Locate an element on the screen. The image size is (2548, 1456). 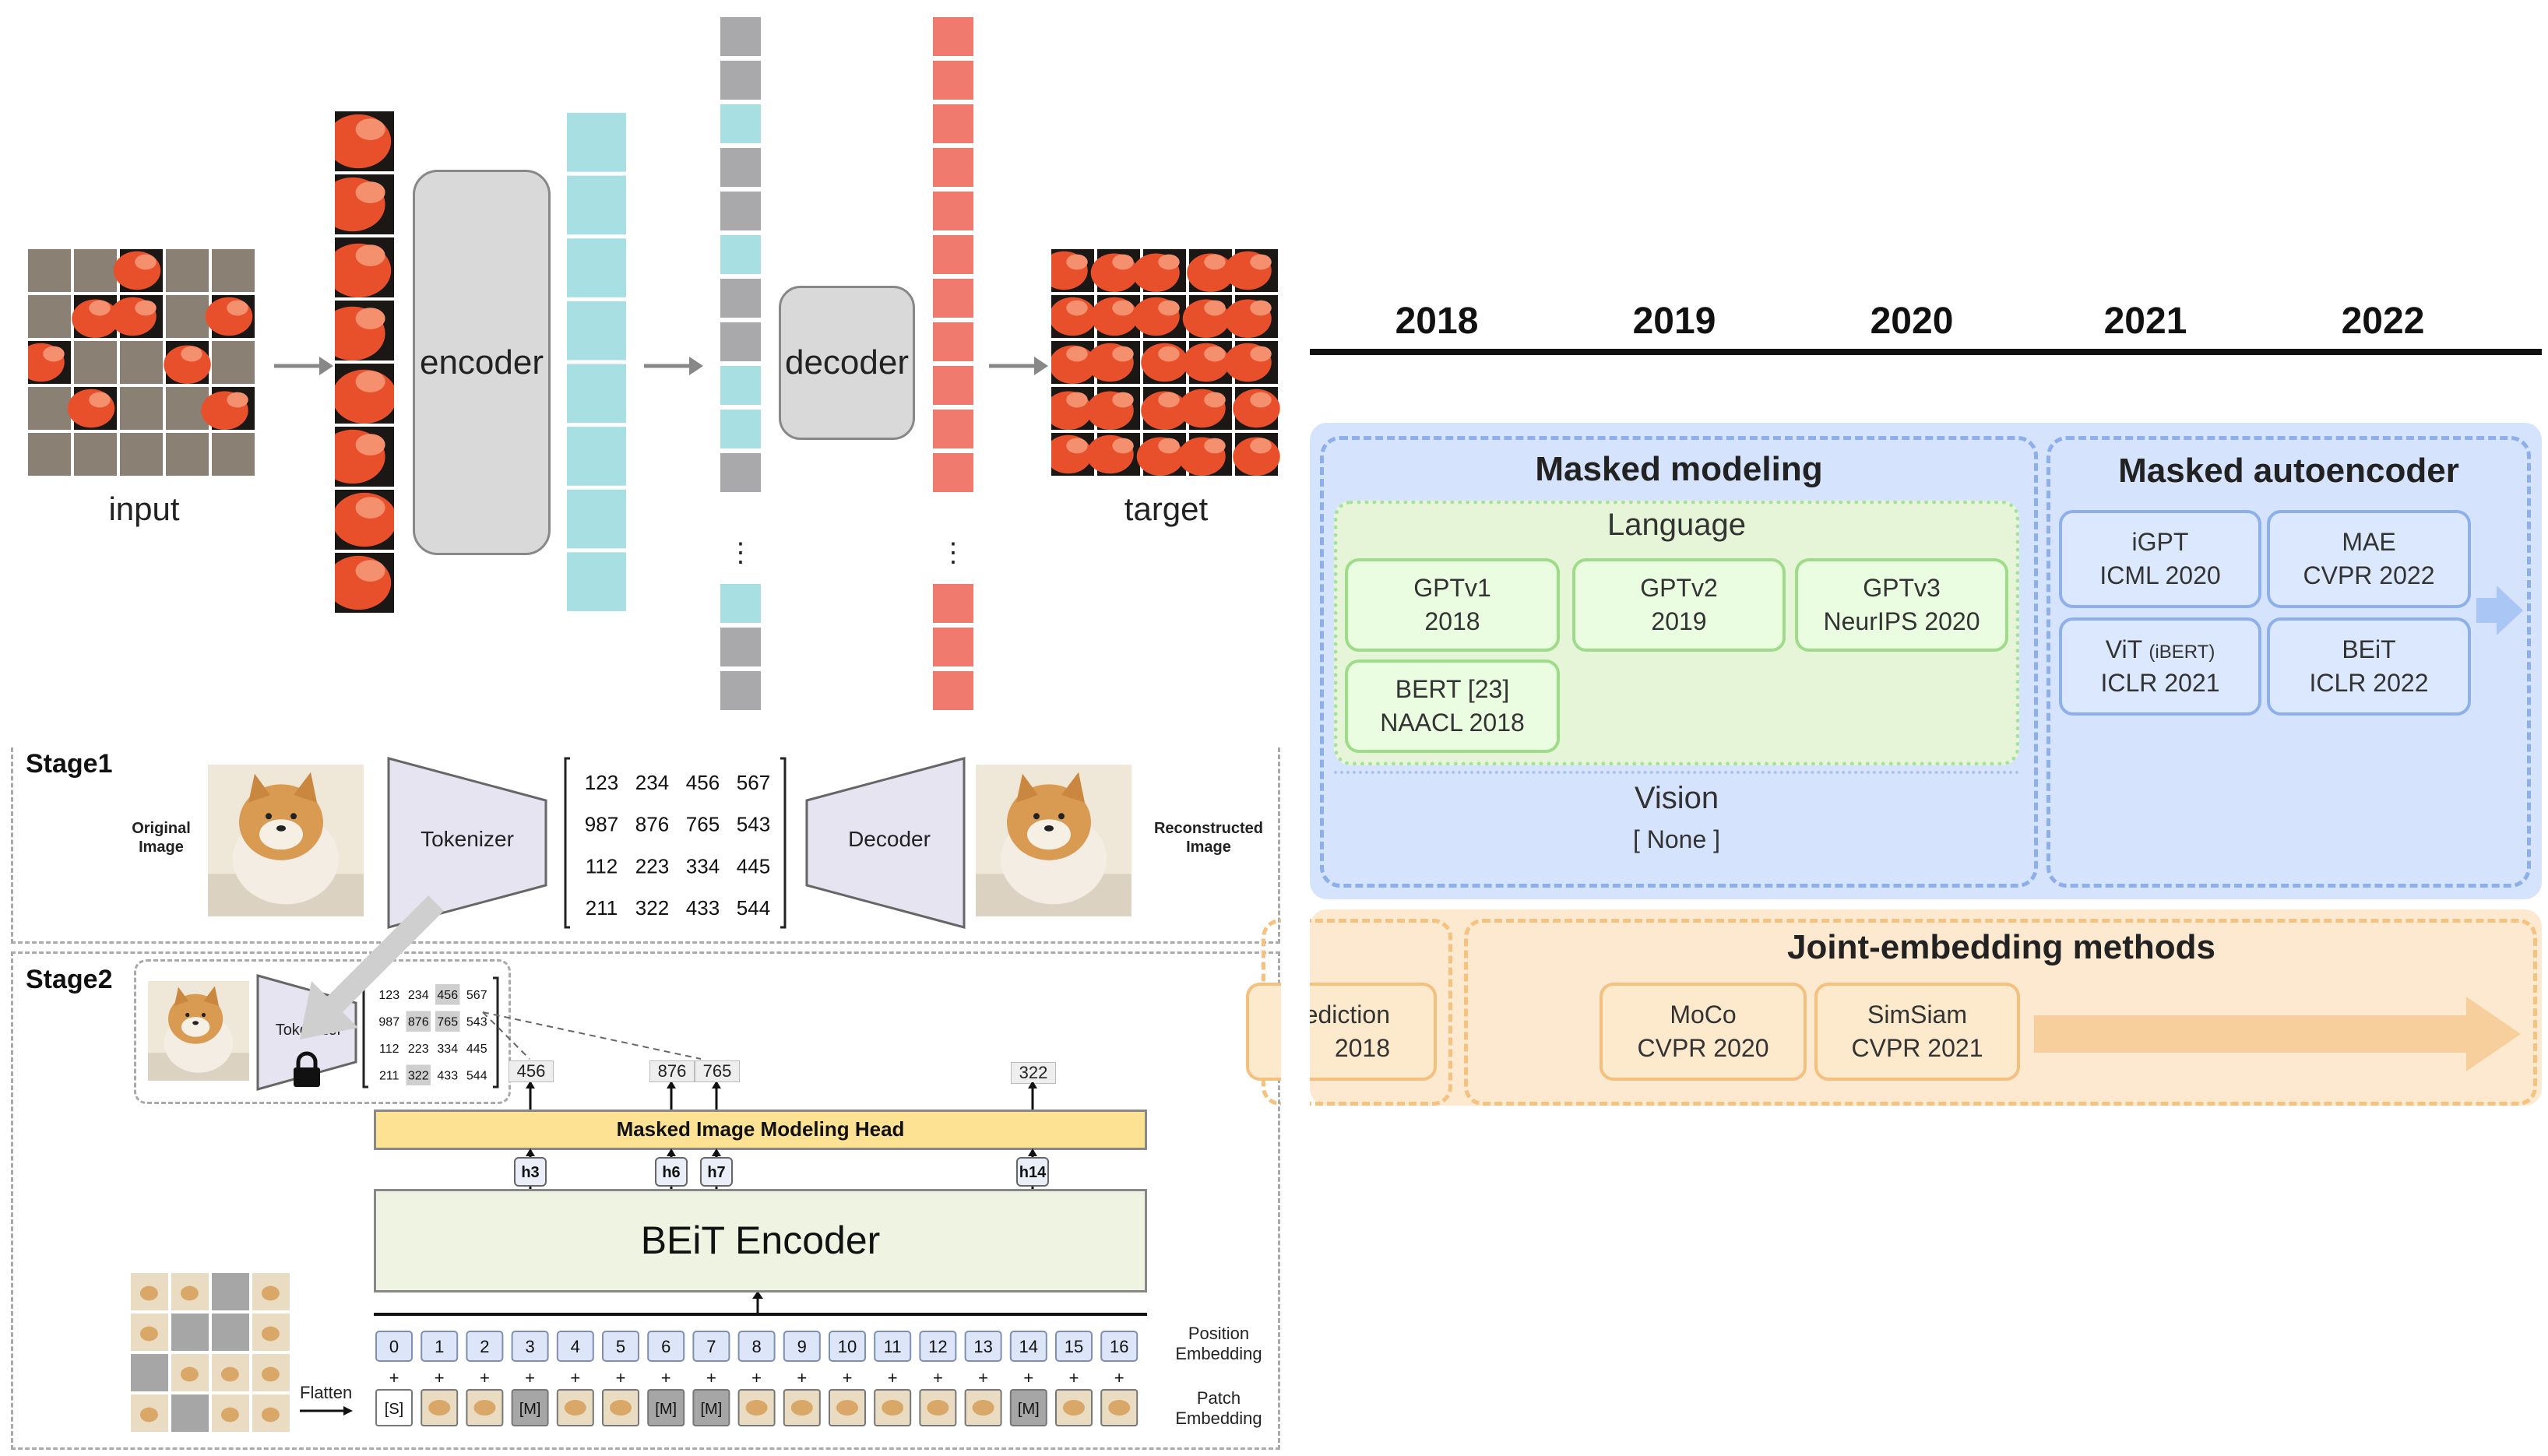
token-value: 223 is located at coordinates (652, 866).